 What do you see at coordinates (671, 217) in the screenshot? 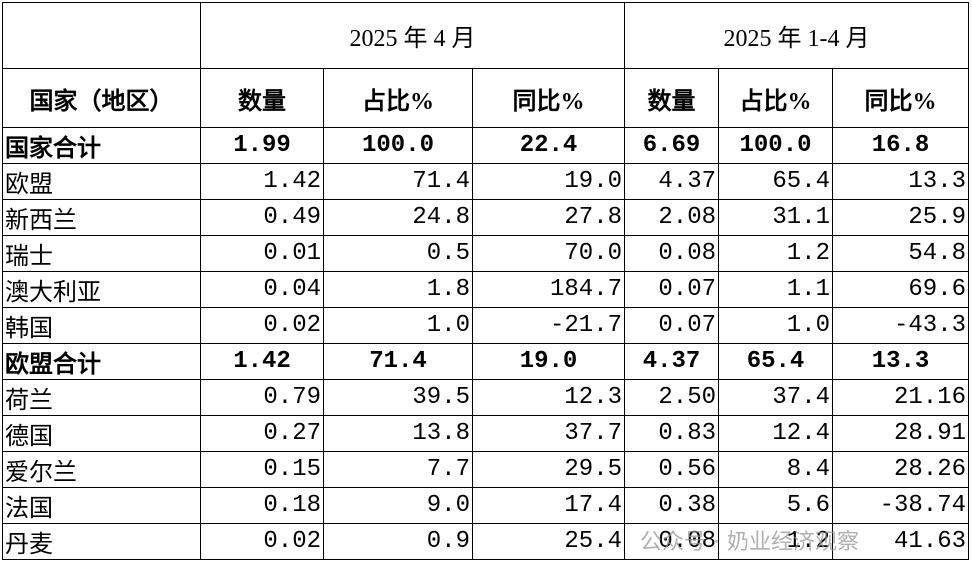
I see `value-cell: 2.08` at bounding box center [671, 217].